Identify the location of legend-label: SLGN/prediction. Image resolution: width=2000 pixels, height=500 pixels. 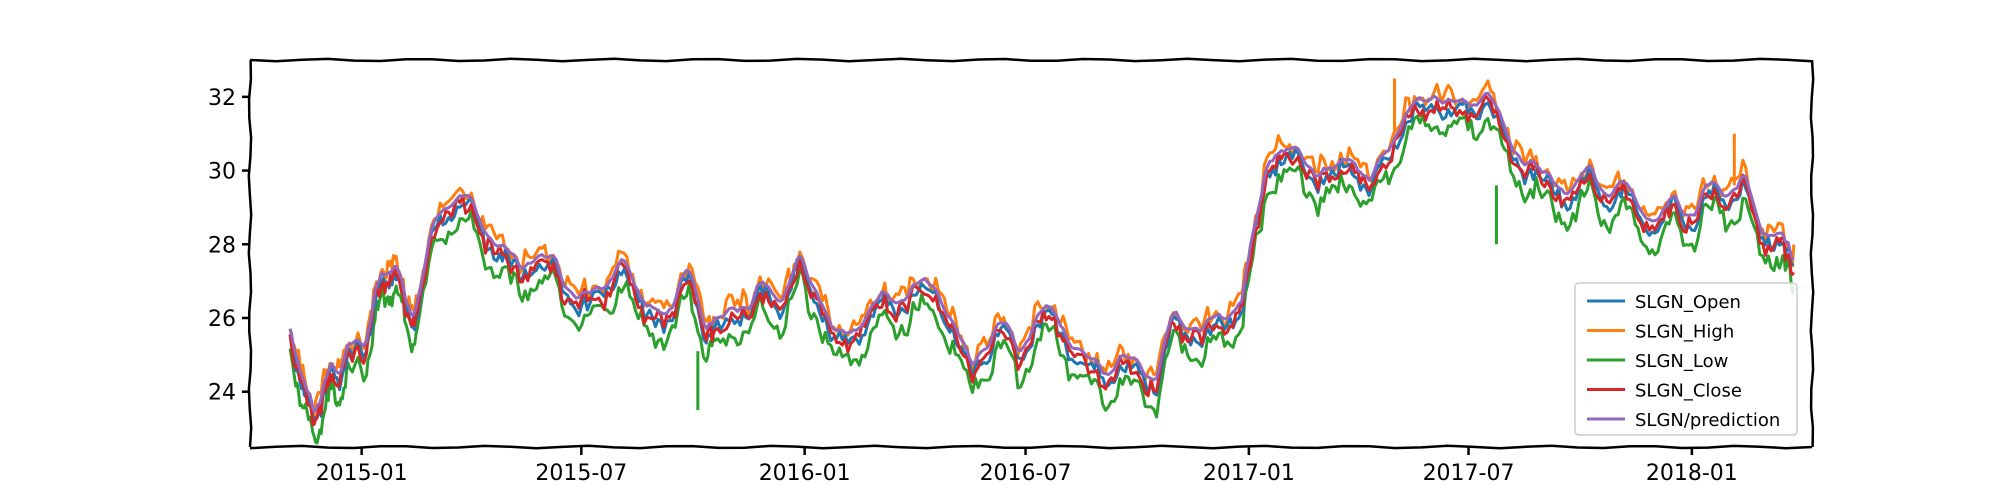
(1707, 420).